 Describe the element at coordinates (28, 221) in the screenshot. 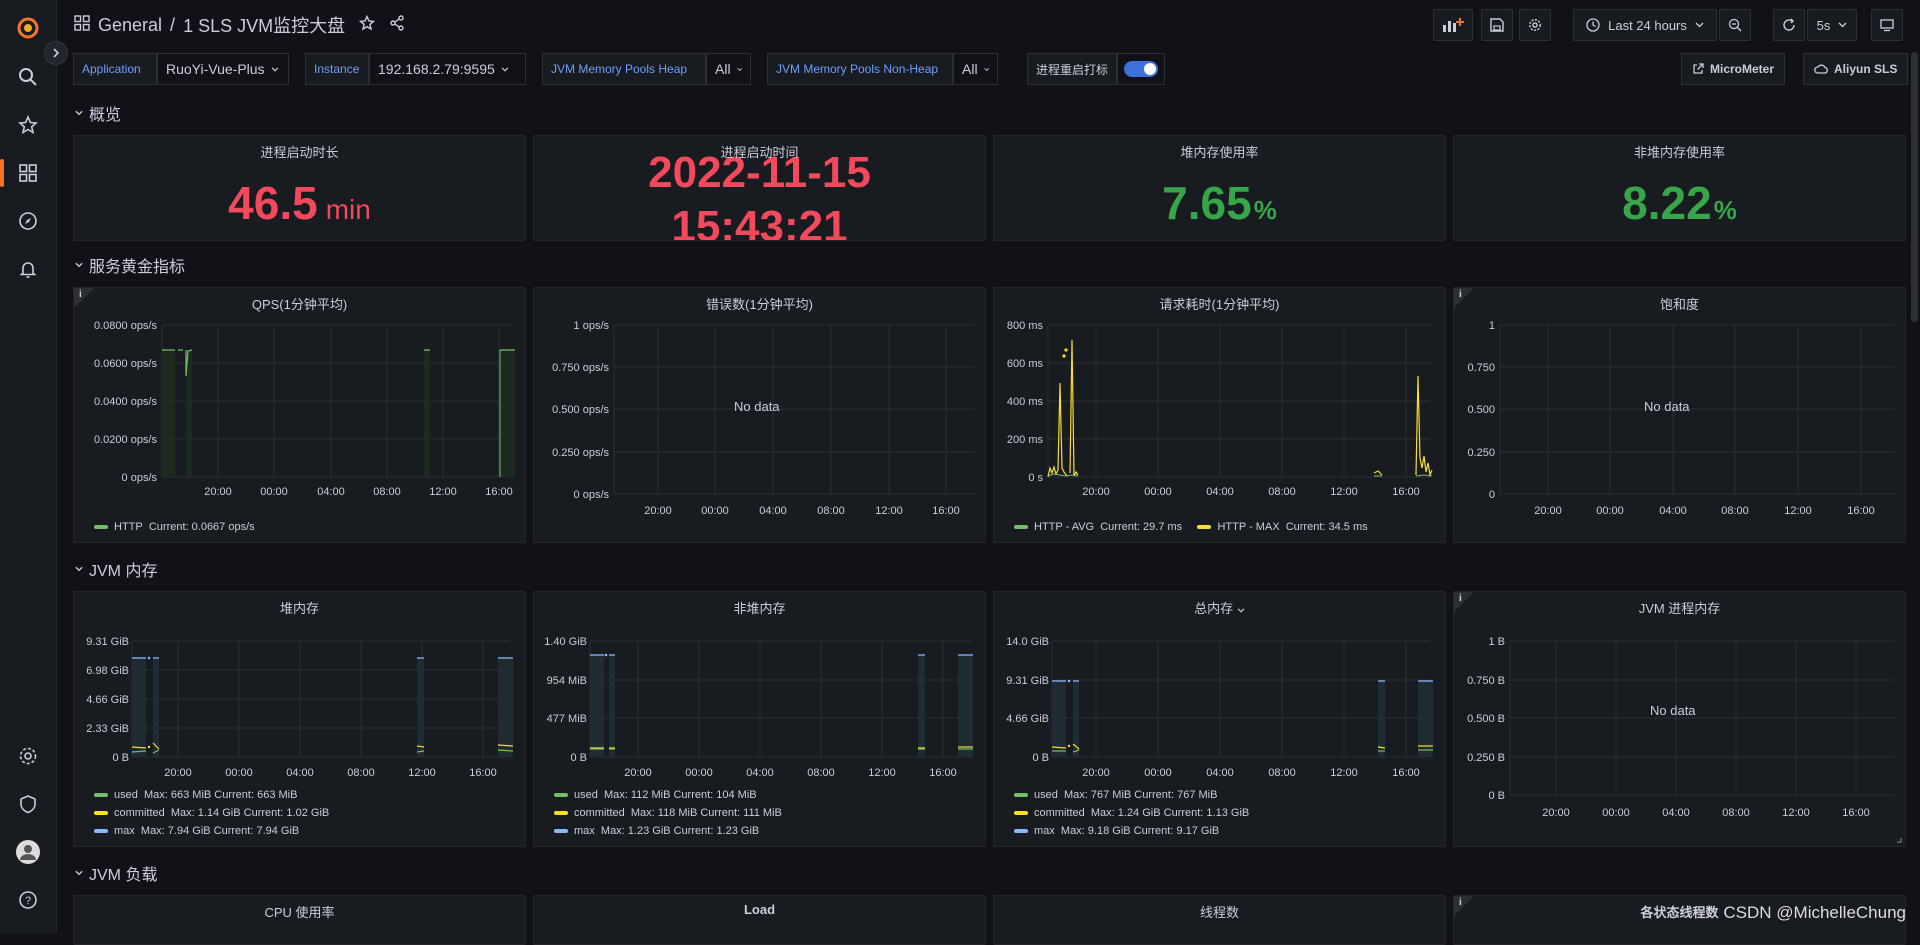

I see `explore-compass-icon` at that location.